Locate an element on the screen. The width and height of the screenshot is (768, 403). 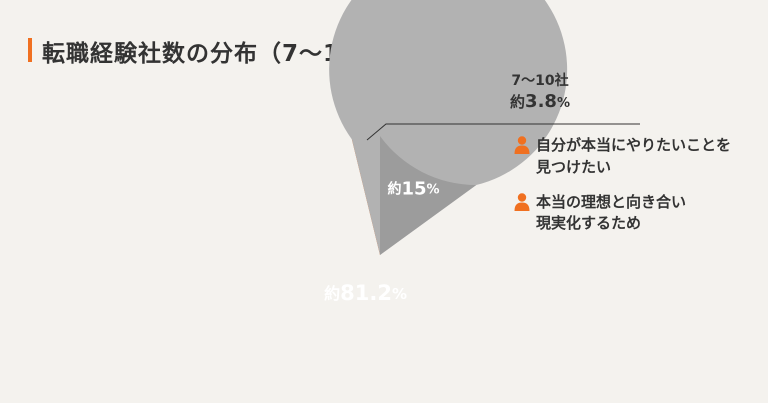
reasons-list: 自分が本当にやりたいことを 見つけたい 本当の理想と向き合い 現実化するため is located at coordinates (639, 191).